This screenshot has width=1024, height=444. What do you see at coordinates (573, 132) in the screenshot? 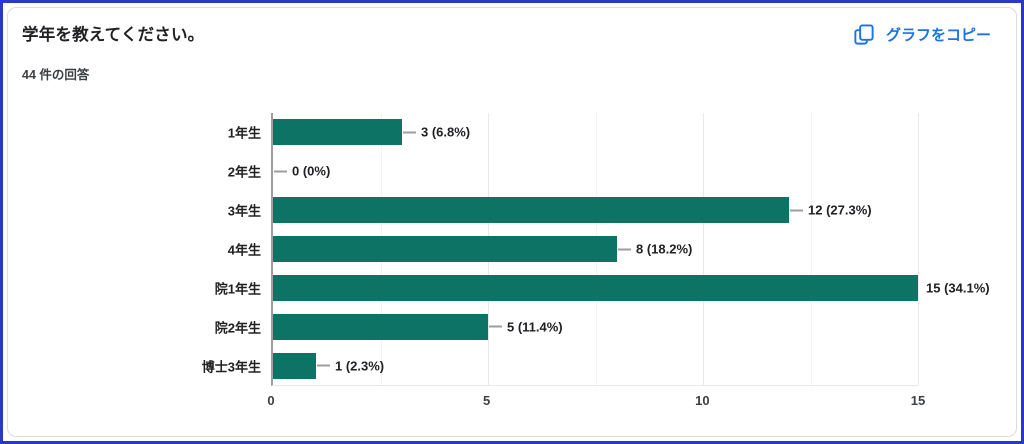
I see `chart-row: 1年生 3 (6.8%)` at bounding box center [573, 132].